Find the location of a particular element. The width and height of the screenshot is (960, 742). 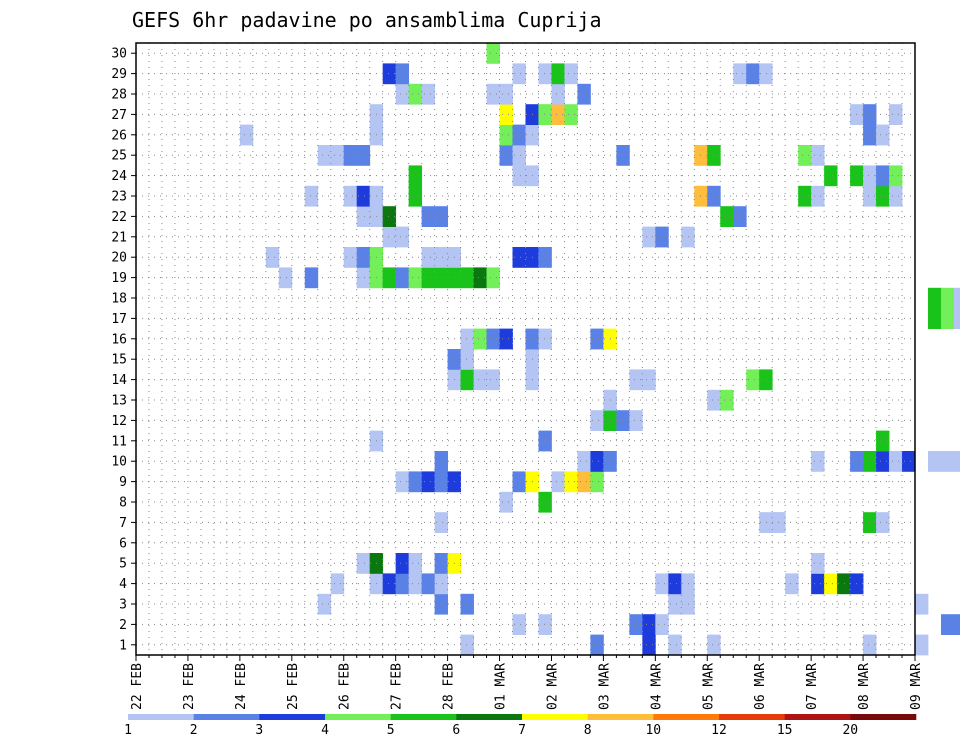

x-tick-label: 23 FEB is located at coordinates (189, 686).